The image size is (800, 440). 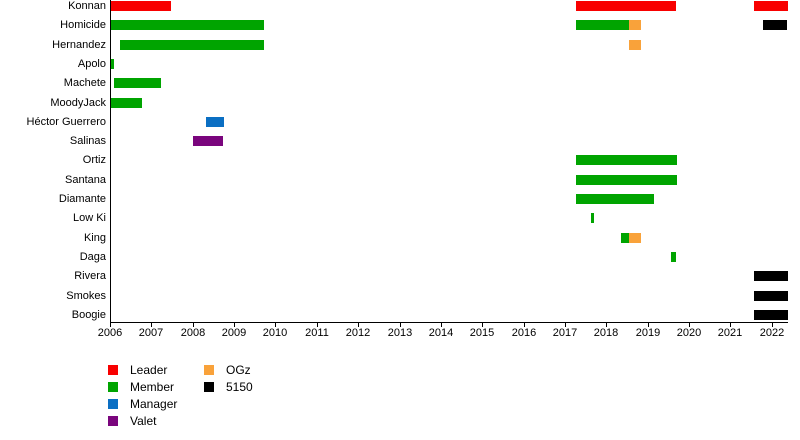 What do you see at coordinates (449, 322) in the screenshot?
I see `x-axis-line` at bounding box center [449, 322].